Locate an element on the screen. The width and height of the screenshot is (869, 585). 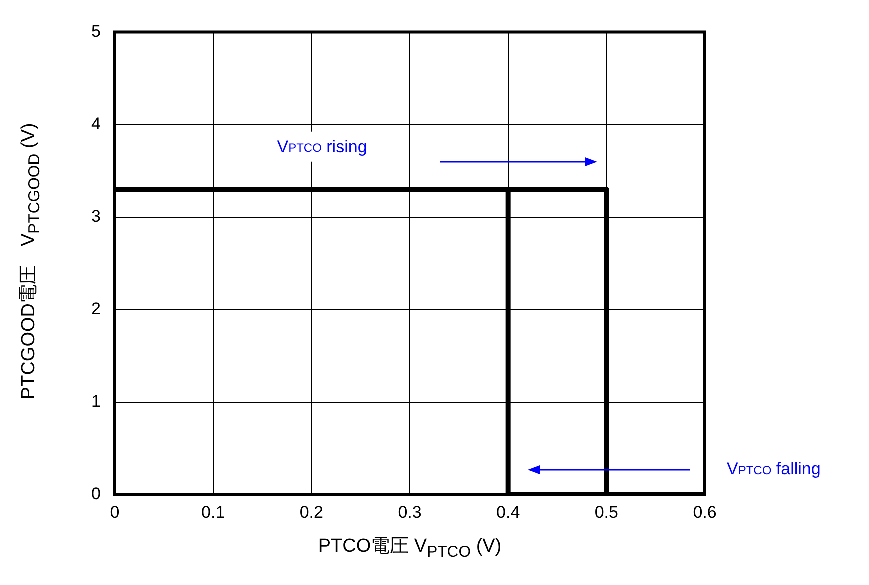
x-tick-label: 0.4 is located at coordinates (508, 512).